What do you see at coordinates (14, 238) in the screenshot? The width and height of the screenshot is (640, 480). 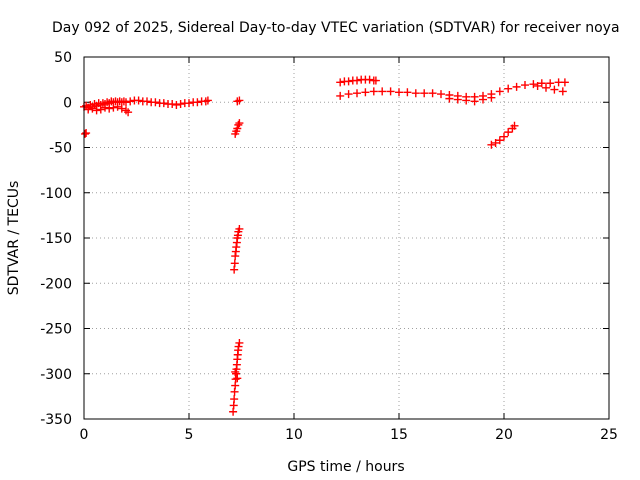 I see `y-axis-label: SDTVAR / TECUs` at bounding box center [14, 238].